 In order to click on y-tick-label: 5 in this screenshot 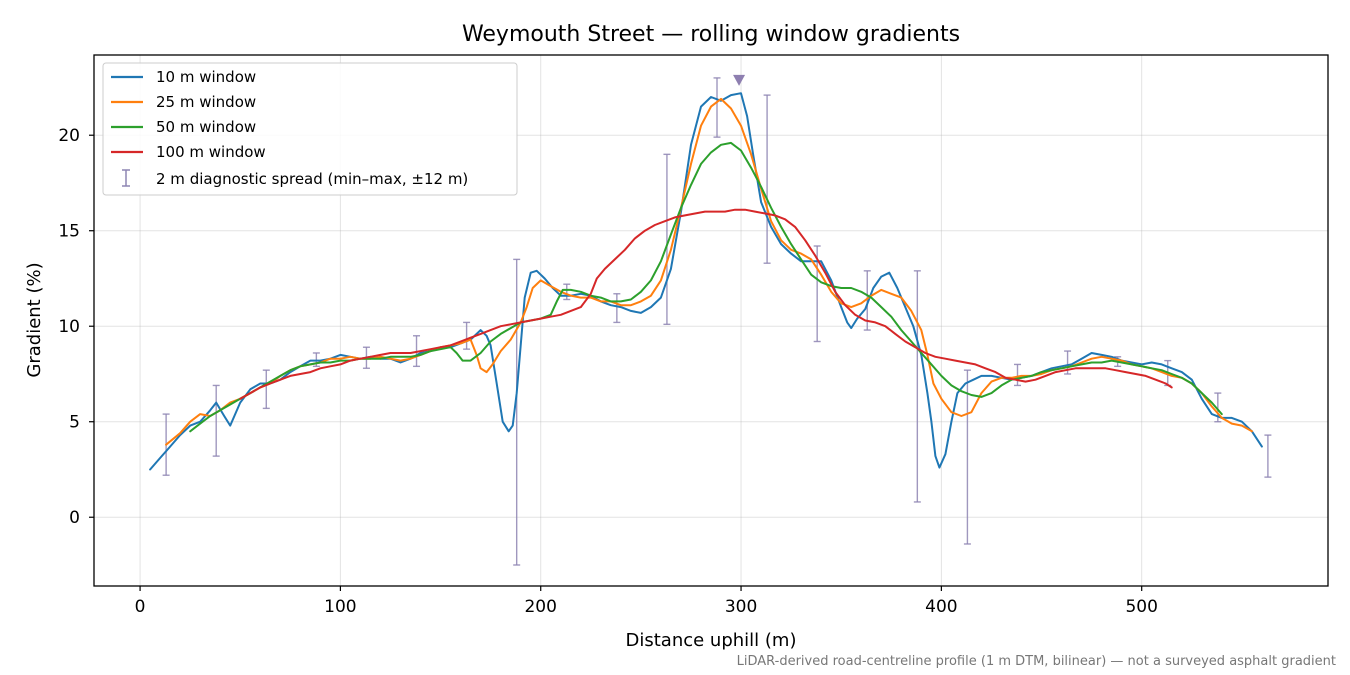, I will do `click(74, 423)`.